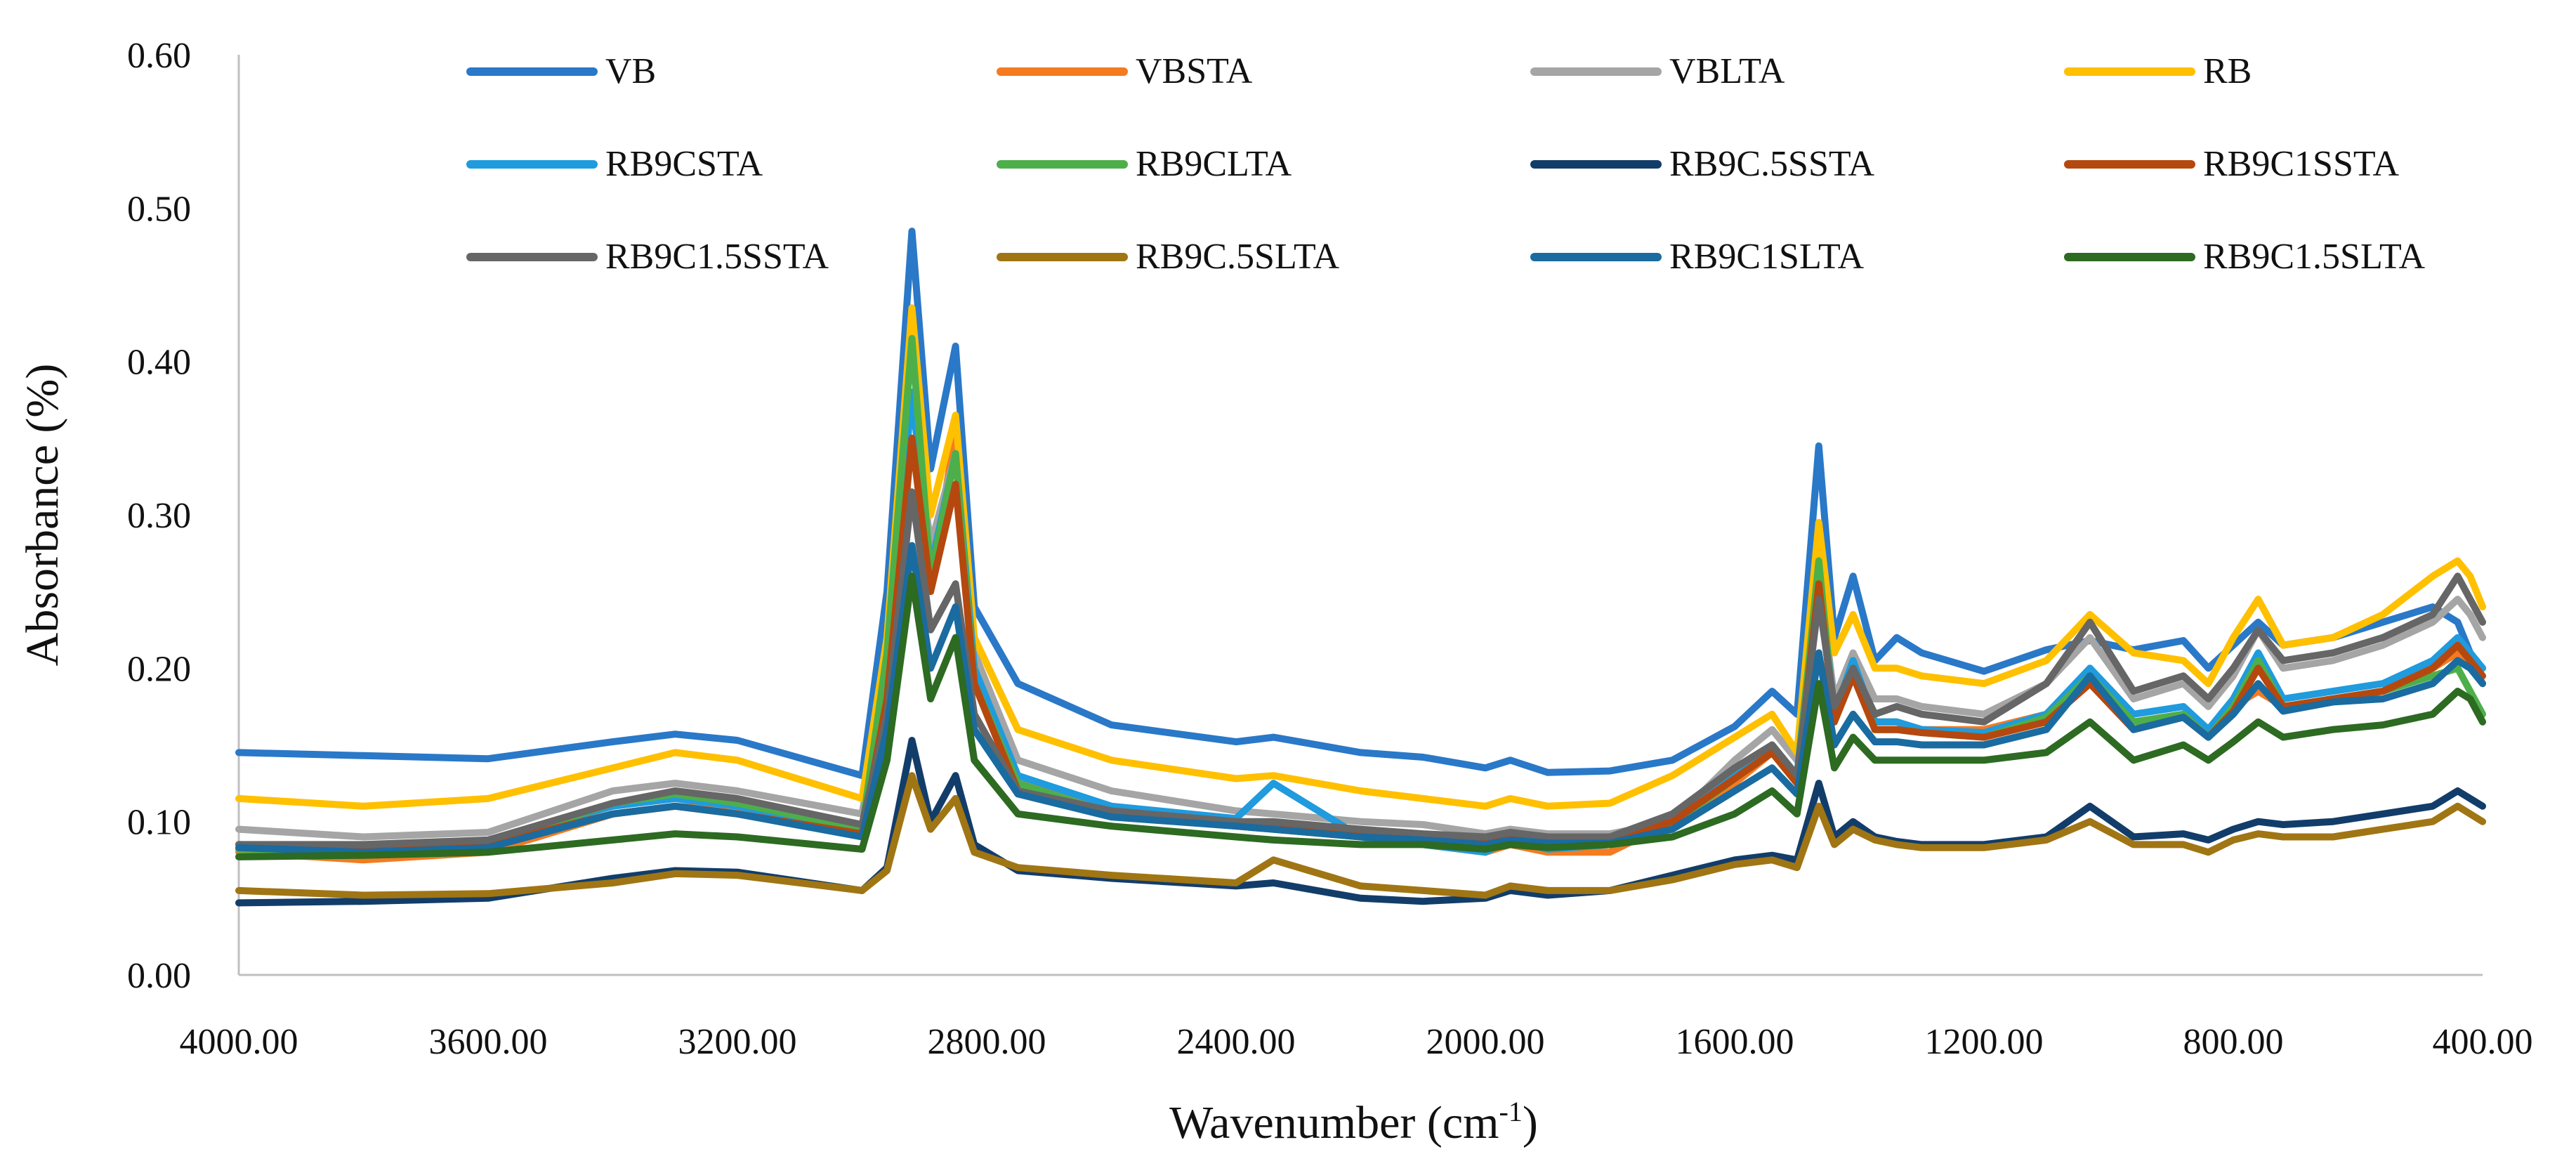 The height and width of the screenshot is (1173, 2576). Describe the element at coordinates (1236, 1042) in the screenshot. I see `x-tick-label: 2400.00` at that location.